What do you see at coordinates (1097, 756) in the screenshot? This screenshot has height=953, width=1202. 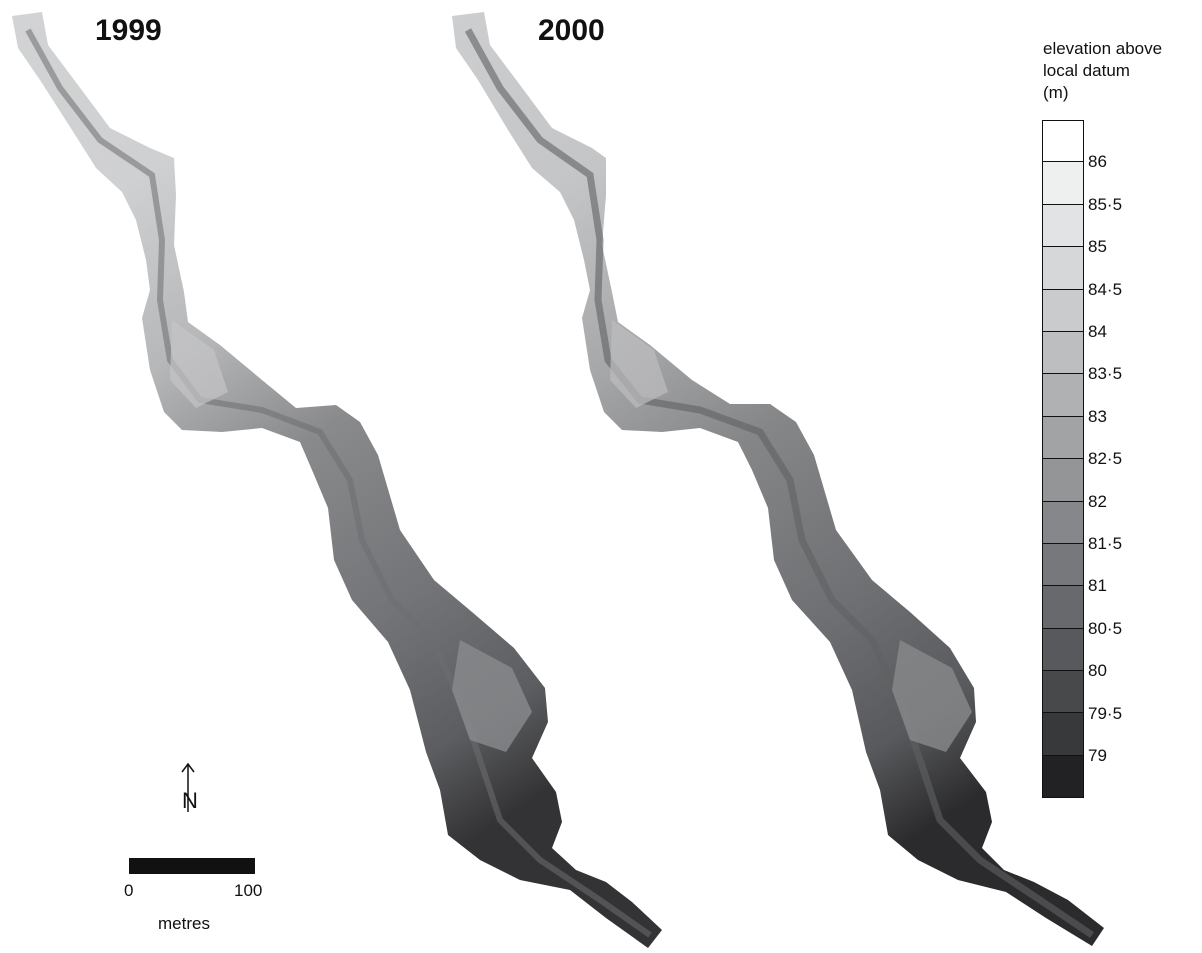 I see `legend-tick-label: 79` at bounding box center [1097, 756].